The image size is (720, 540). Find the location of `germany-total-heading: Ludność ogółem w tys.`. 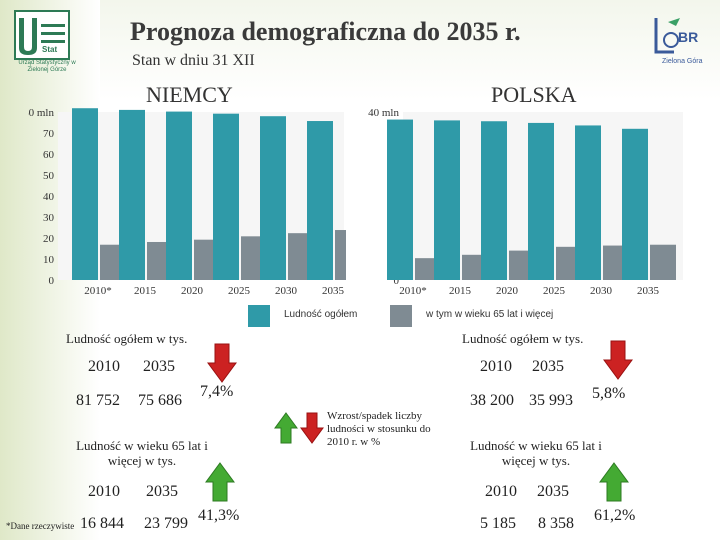

germany-total-heading: Ludność ogółem w tys. is located at coordinates (127, 338).